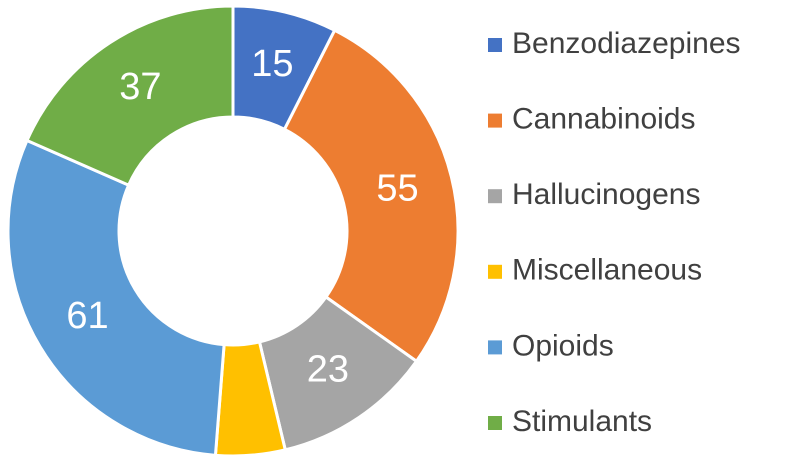  Describe the element at coordinates (607, 270) in the screenshot. I see `legend-label: Miscellaneous` at that location.